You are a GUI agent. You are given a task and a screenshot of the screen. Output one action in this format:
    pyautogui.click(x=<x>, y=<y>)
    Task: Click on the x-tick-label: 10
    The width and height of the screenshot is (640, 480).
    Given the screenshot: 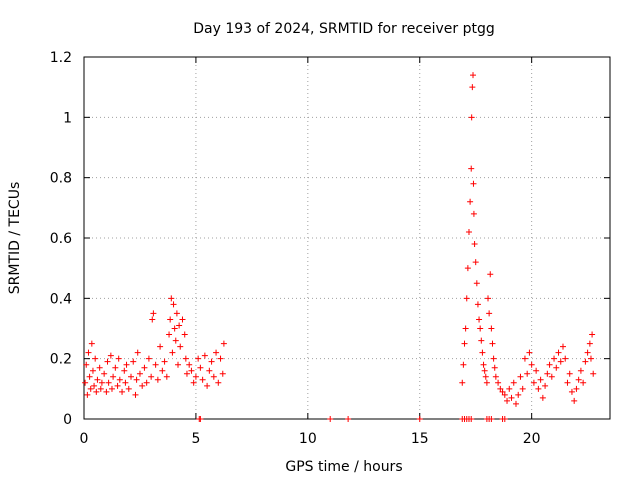 What is the action you would take?
    pyautogui.click(x=308, y=439)
    